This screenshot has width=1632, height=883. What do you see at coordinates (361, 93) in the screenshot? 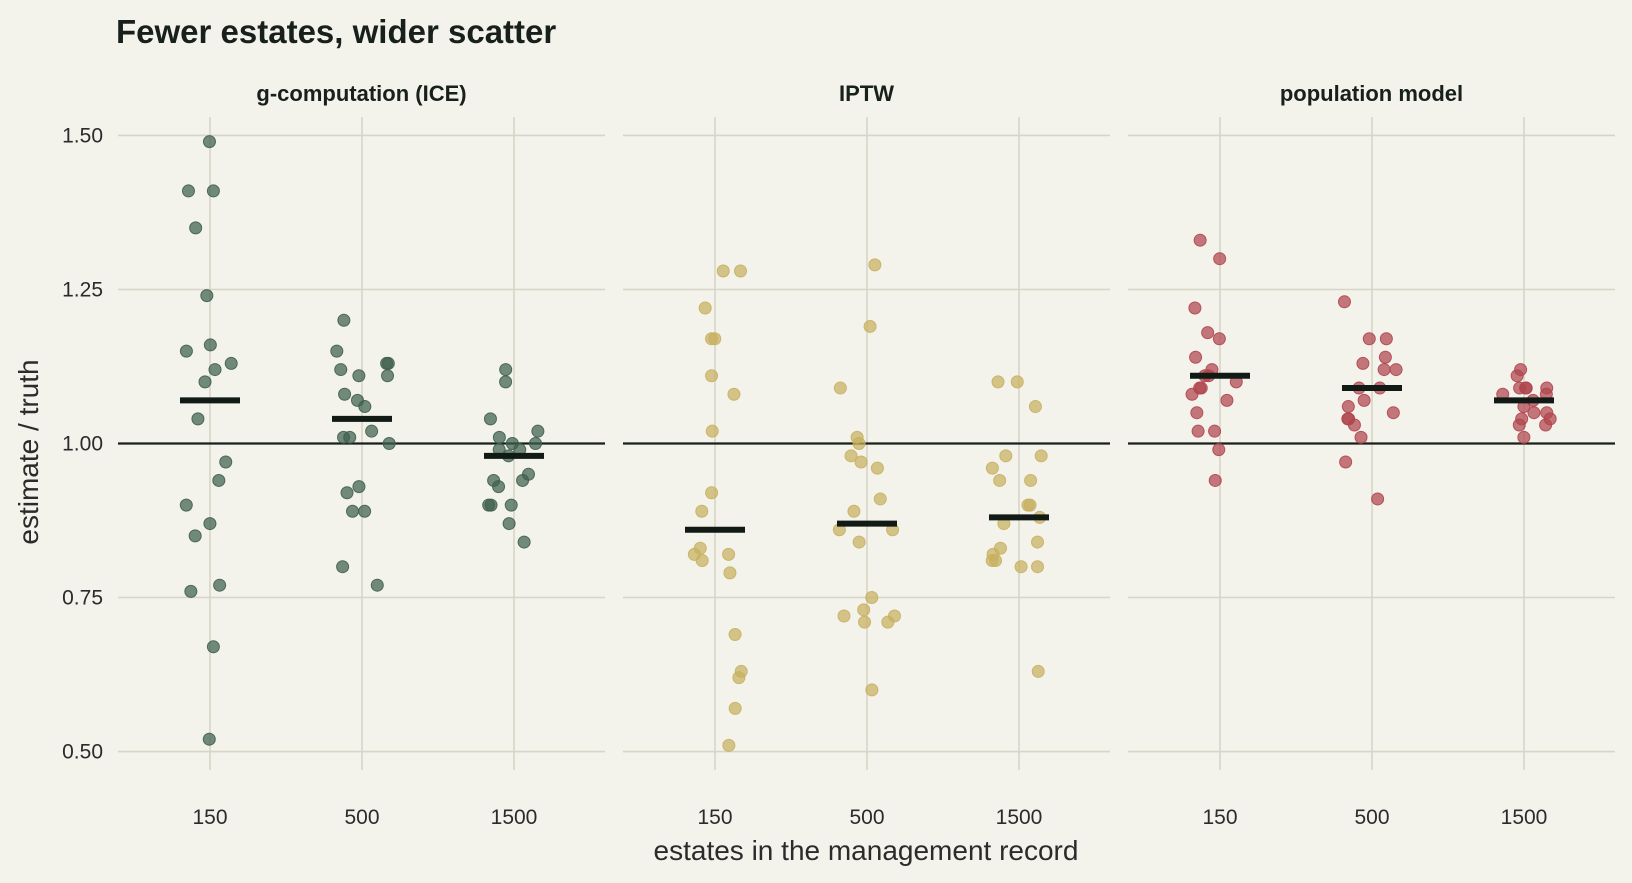
I see `panel-title: g-computation (ICE)` at bounding box center [361, 93].